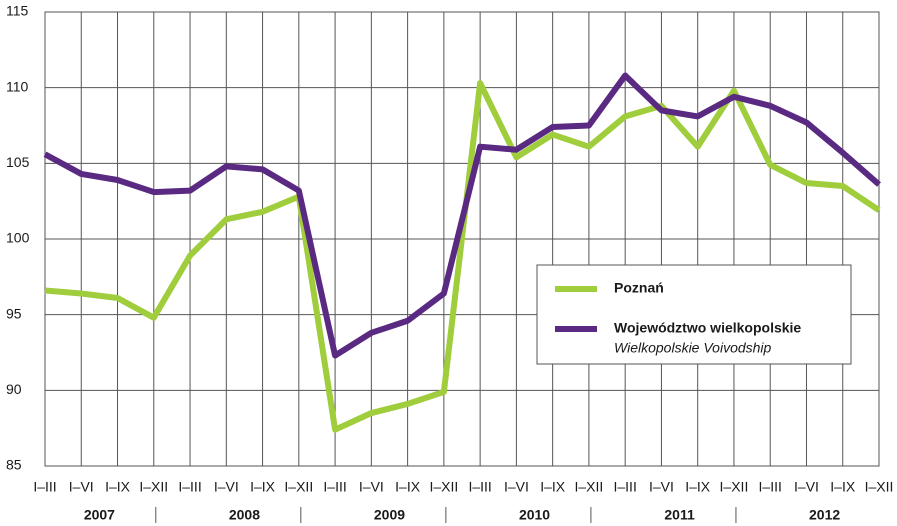 Image resolution: width=897 pixels, height=526 pixels. I want to click on y-tick-label: 90, so click(14, 389).